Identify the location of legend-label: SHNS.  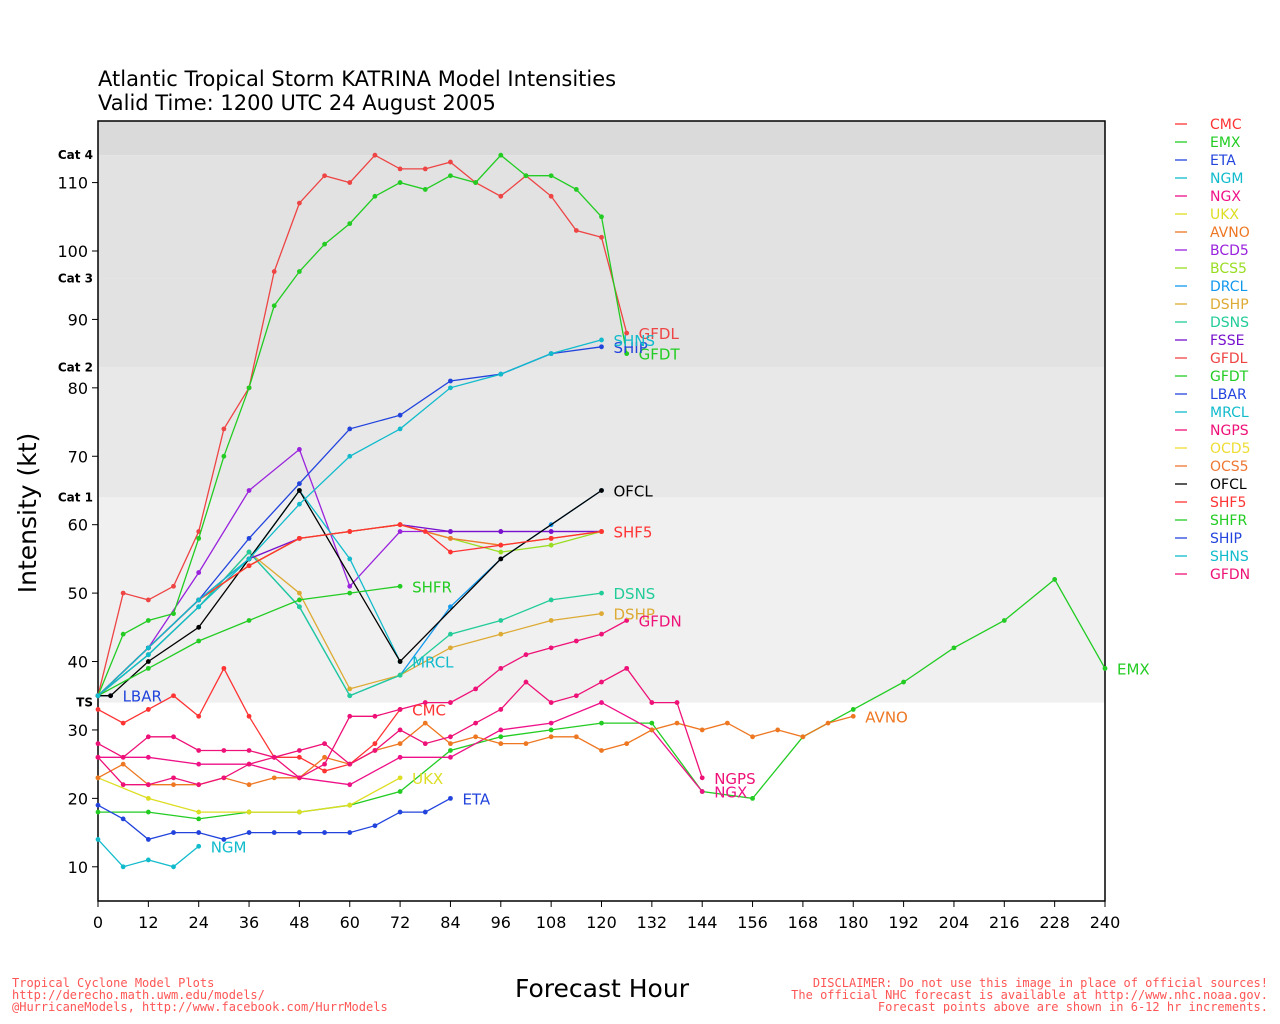
(1229, 557).